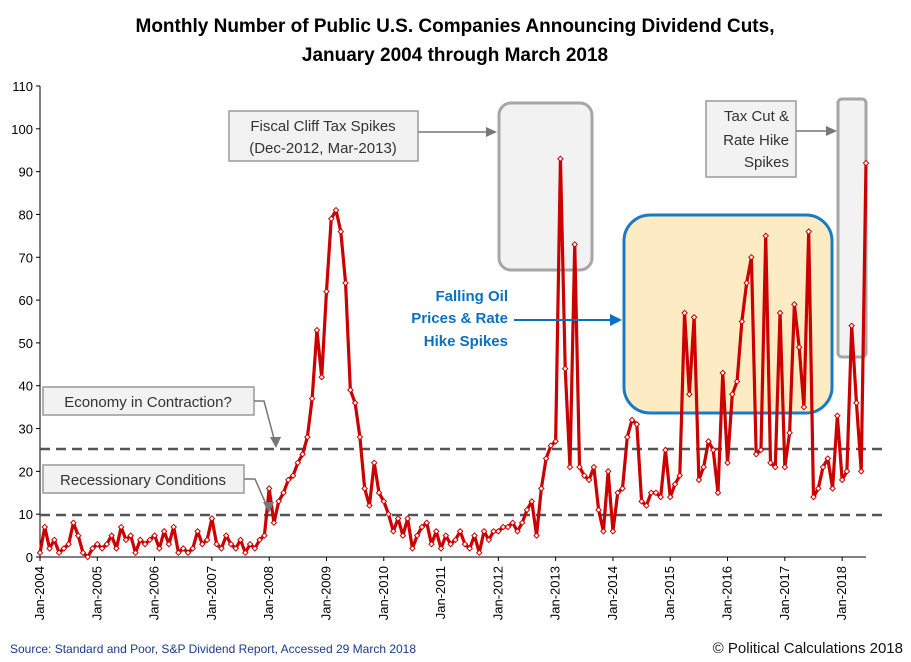 Image resolution: width=911 pixels, height=662 pixels. I want to click on y-tick-label: 80, so click(26, 214).